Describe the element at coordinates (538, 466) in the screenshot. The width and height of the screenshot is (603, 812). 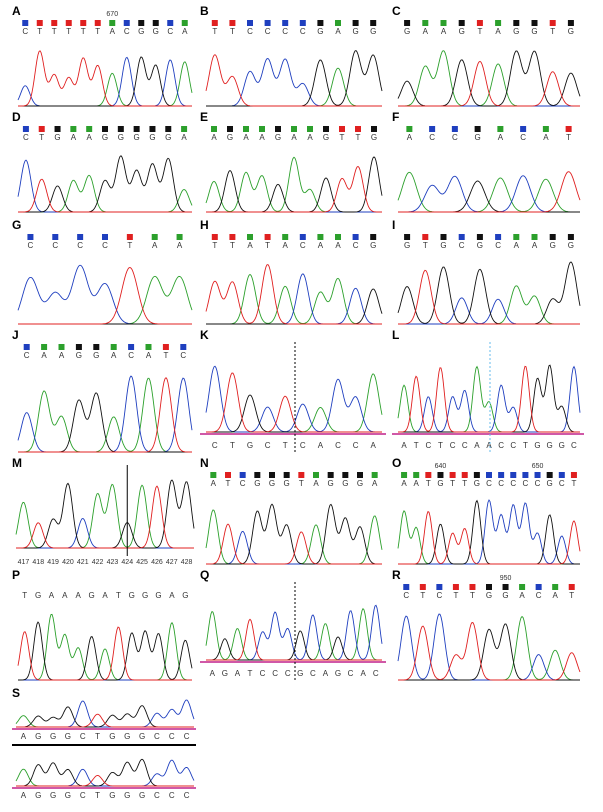
I see `position-marker: 650` at that location.